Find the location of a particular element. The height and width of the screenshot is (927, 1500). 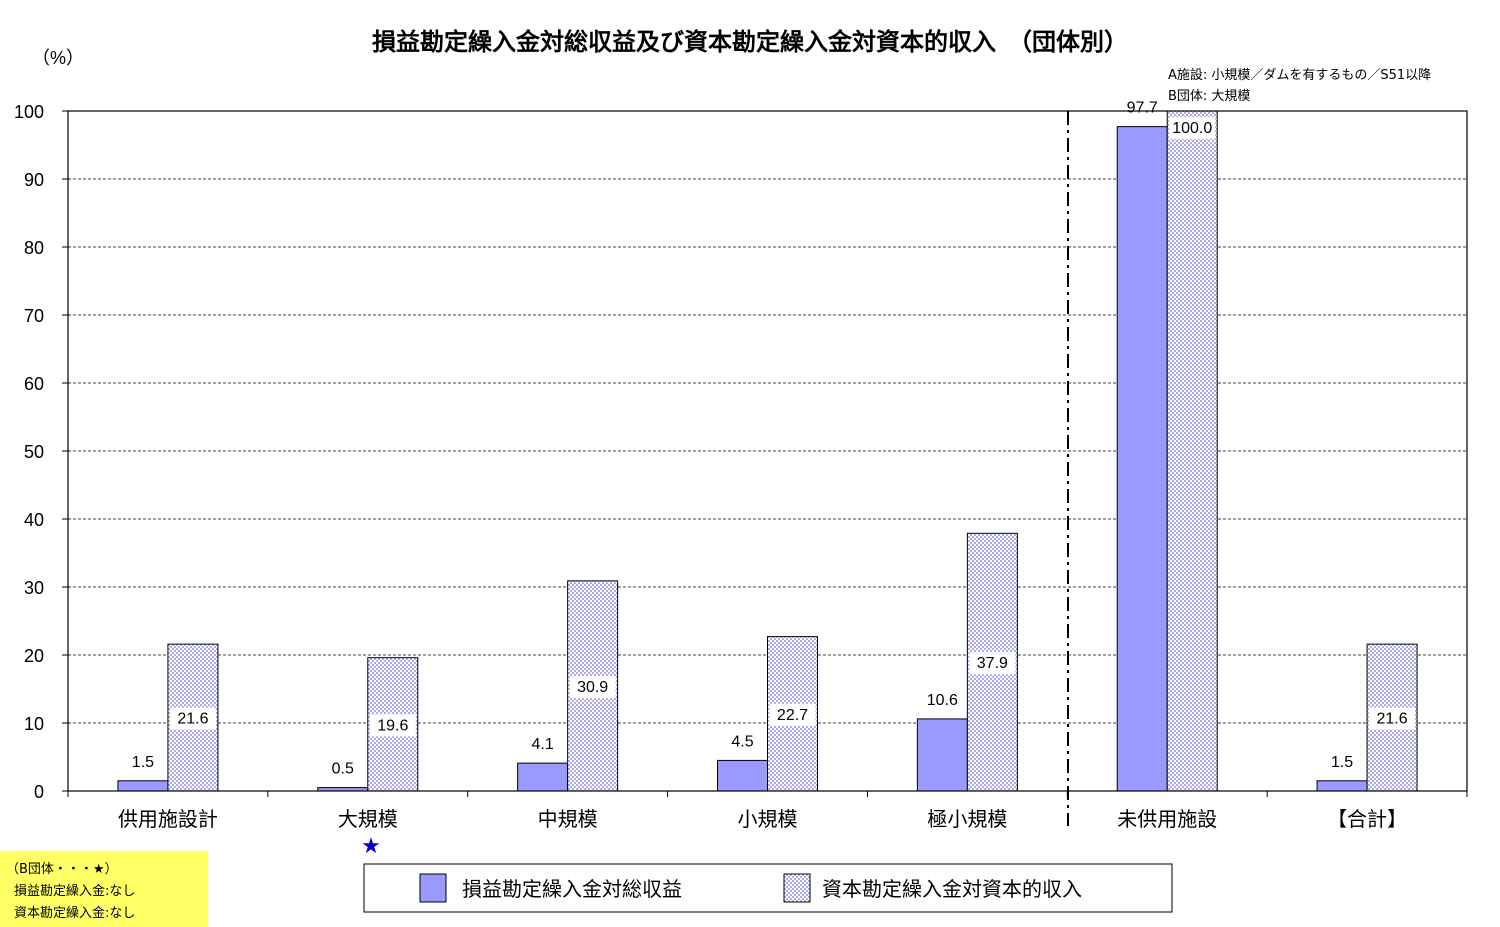

data-label-series-2: 19.6 is located at coordinates (392, 725).